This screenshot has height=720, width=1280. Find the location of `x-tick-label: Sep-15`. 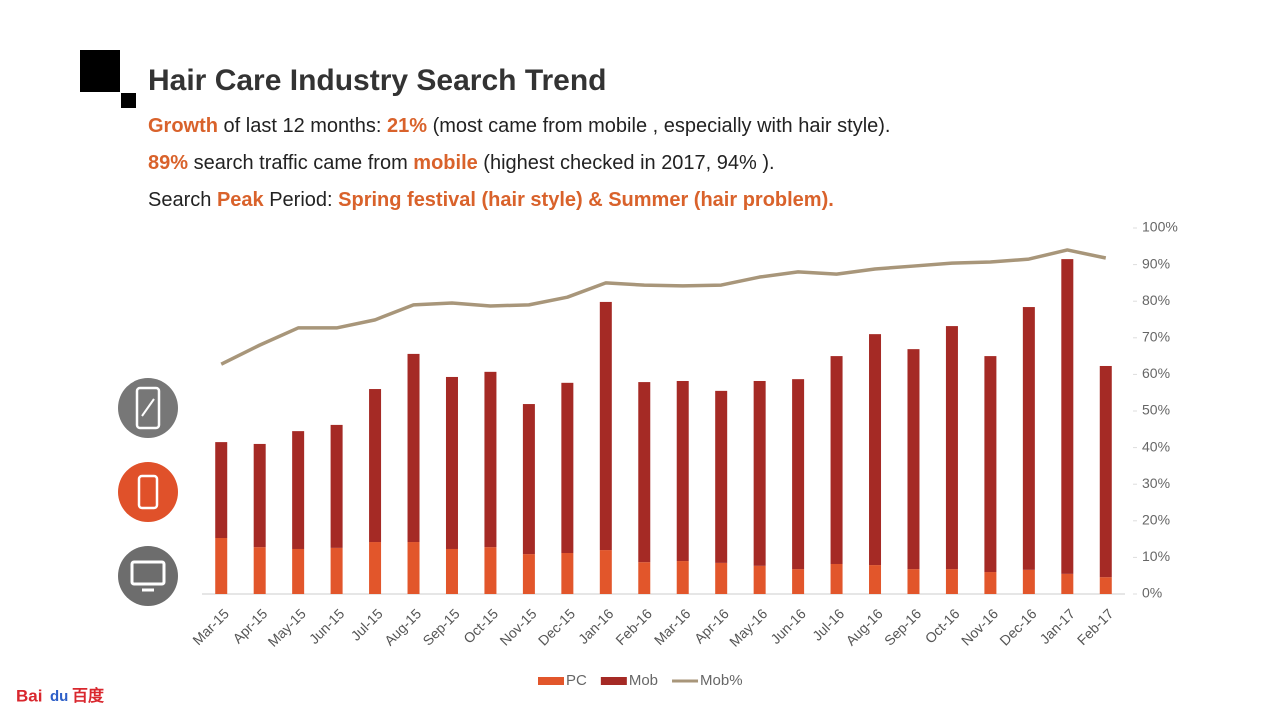

x-tick-label: Sep-15 is located at coordinates (440, 626).